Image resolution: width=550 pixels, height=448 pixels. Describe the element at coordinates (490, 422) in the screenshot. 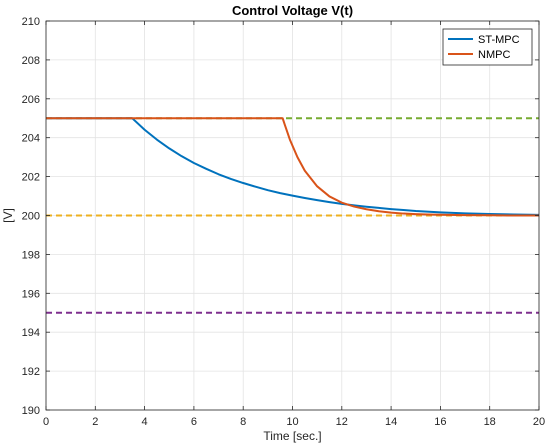

I see `x-tick-label: 18` at that location.